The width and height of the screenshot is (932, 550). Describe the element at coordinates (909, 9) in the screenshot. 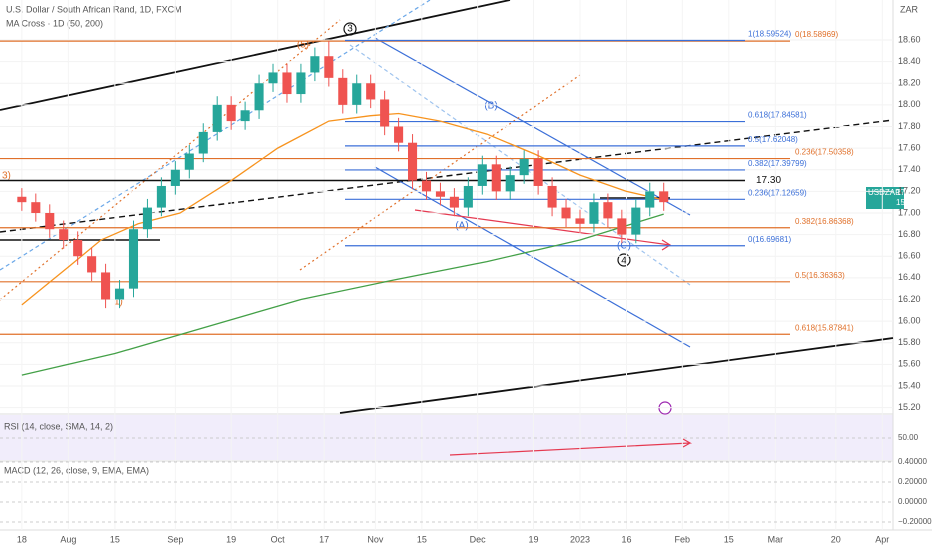

I see `currency-label: ZAR` at that location.